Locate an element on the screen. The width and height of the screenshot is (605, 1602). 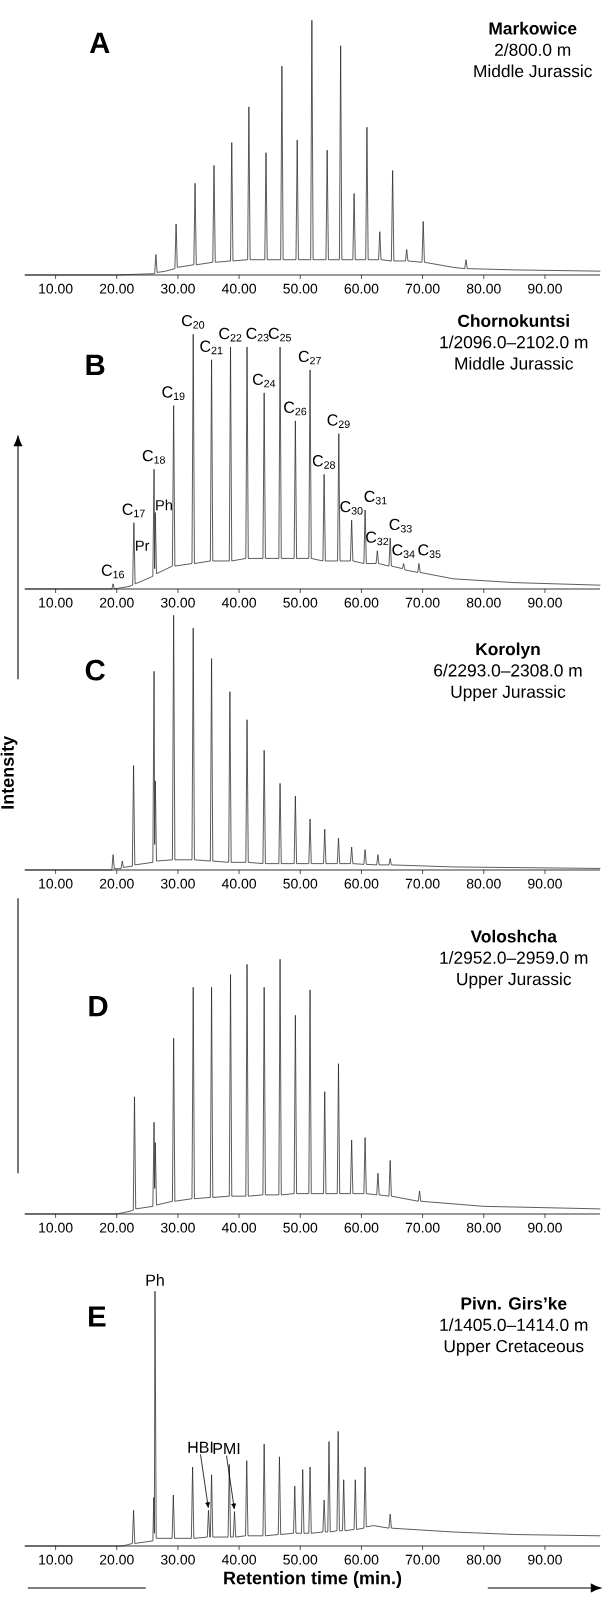
annotation: C$_{19}$ is located at coordinates (173, 393).